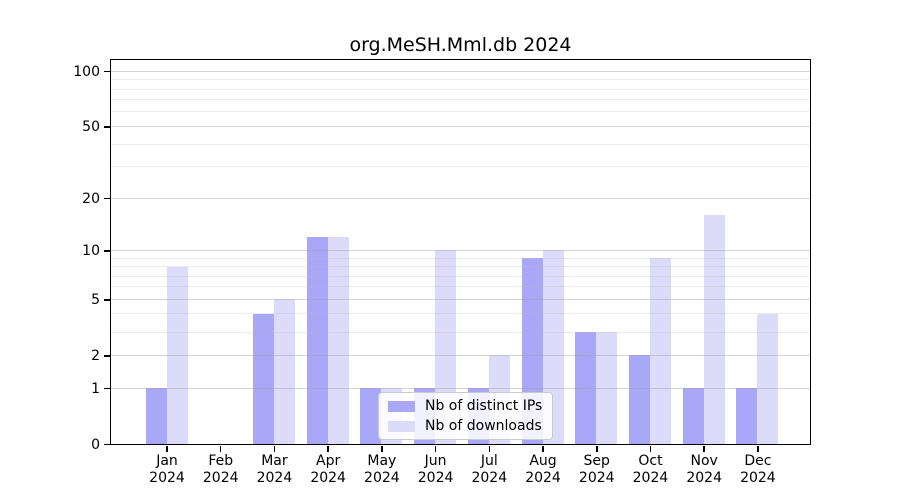  What do you see at coordinates (704, 449) in the screenshot?
I see `x-tick-nov` at bounding box center [704, 449].